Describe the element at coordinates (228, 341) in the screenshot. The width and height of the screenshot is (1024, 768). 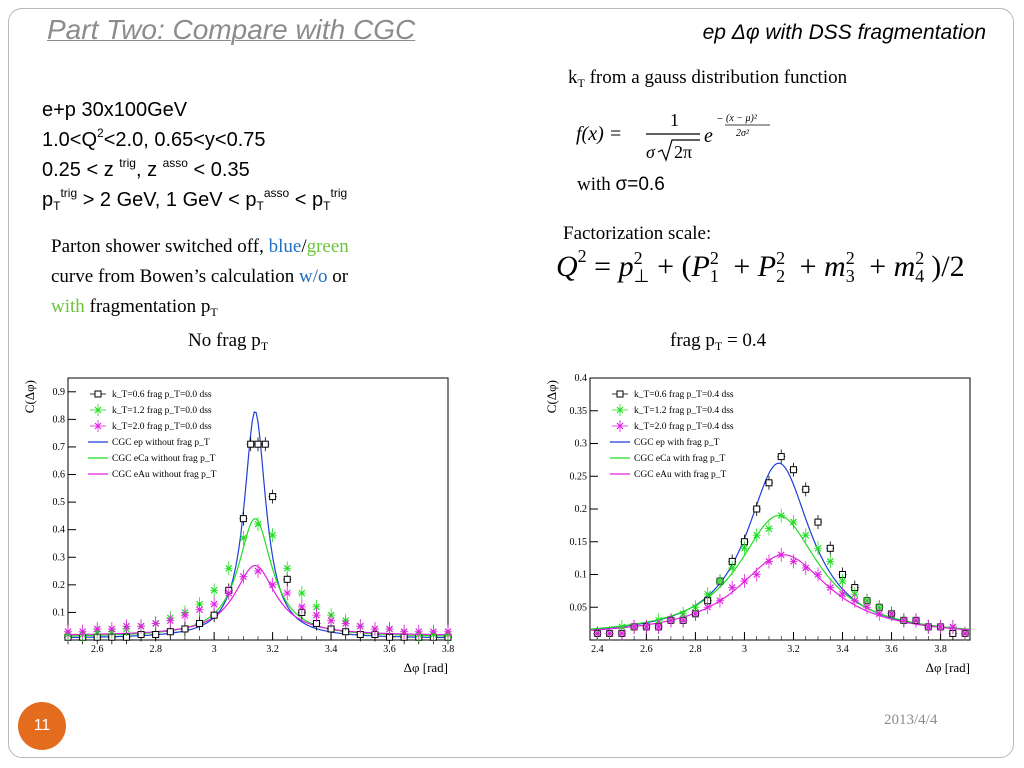
I see `caption-no-frag: No frag pT` at that location.